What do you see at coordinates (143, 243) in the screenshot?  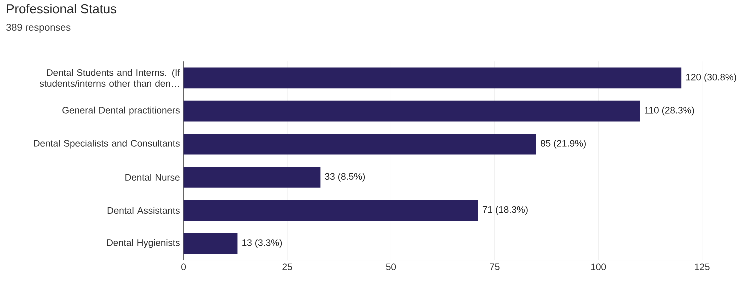 I see `y-tick-label: Dental Hygienists` at bounding box center [143, 243].